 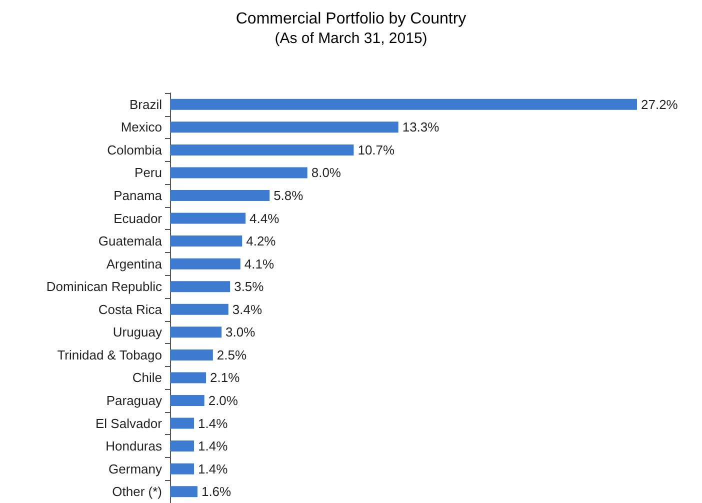 What do you see at coordinates (351, 19) in the screenshot?
I see `chart-title: Commercial Portfolio by Country` at bounding box center [351, 19].